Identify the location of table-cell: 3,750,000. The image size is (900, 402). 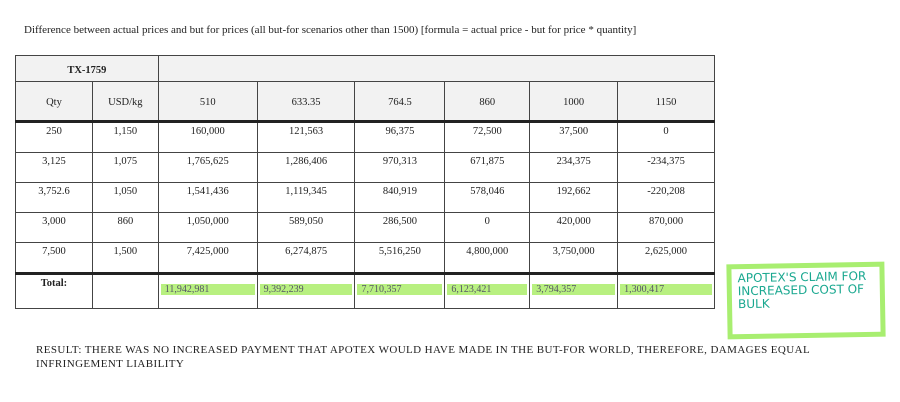
(574, 258).